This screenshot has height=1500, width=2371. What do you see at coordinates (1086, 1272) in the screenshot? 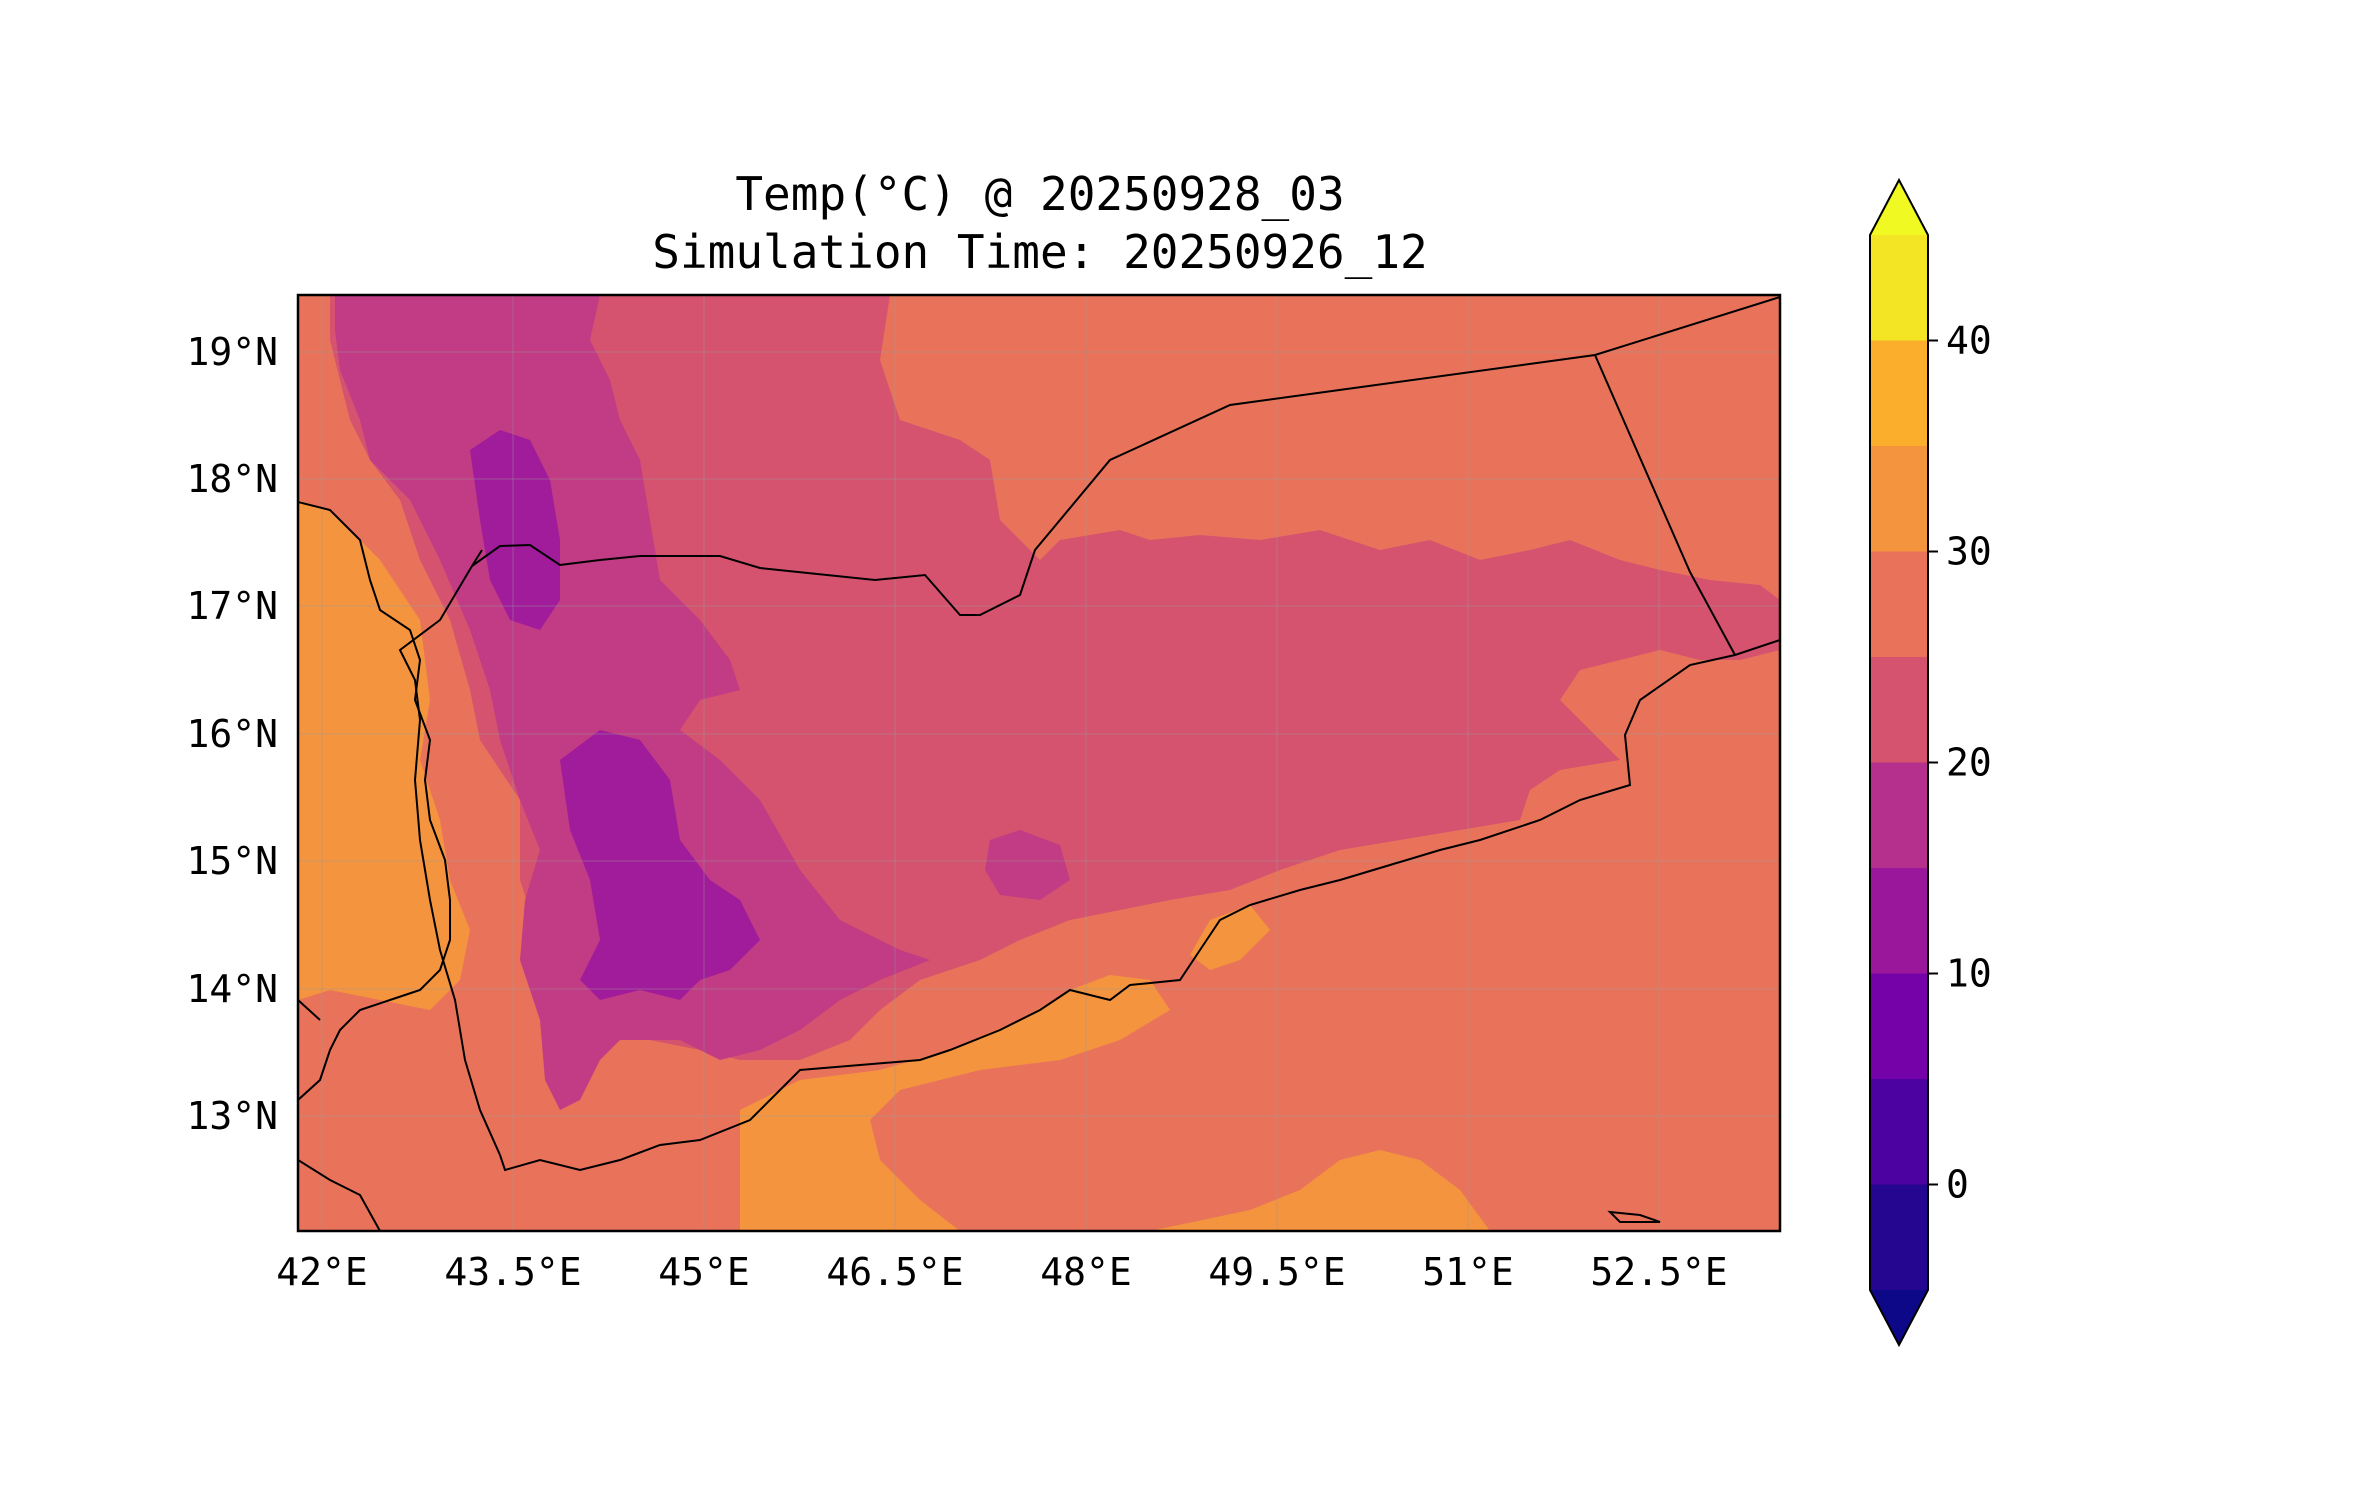
I see `lon-tick-label: 48°E` at bounding box center [1086, 1272].